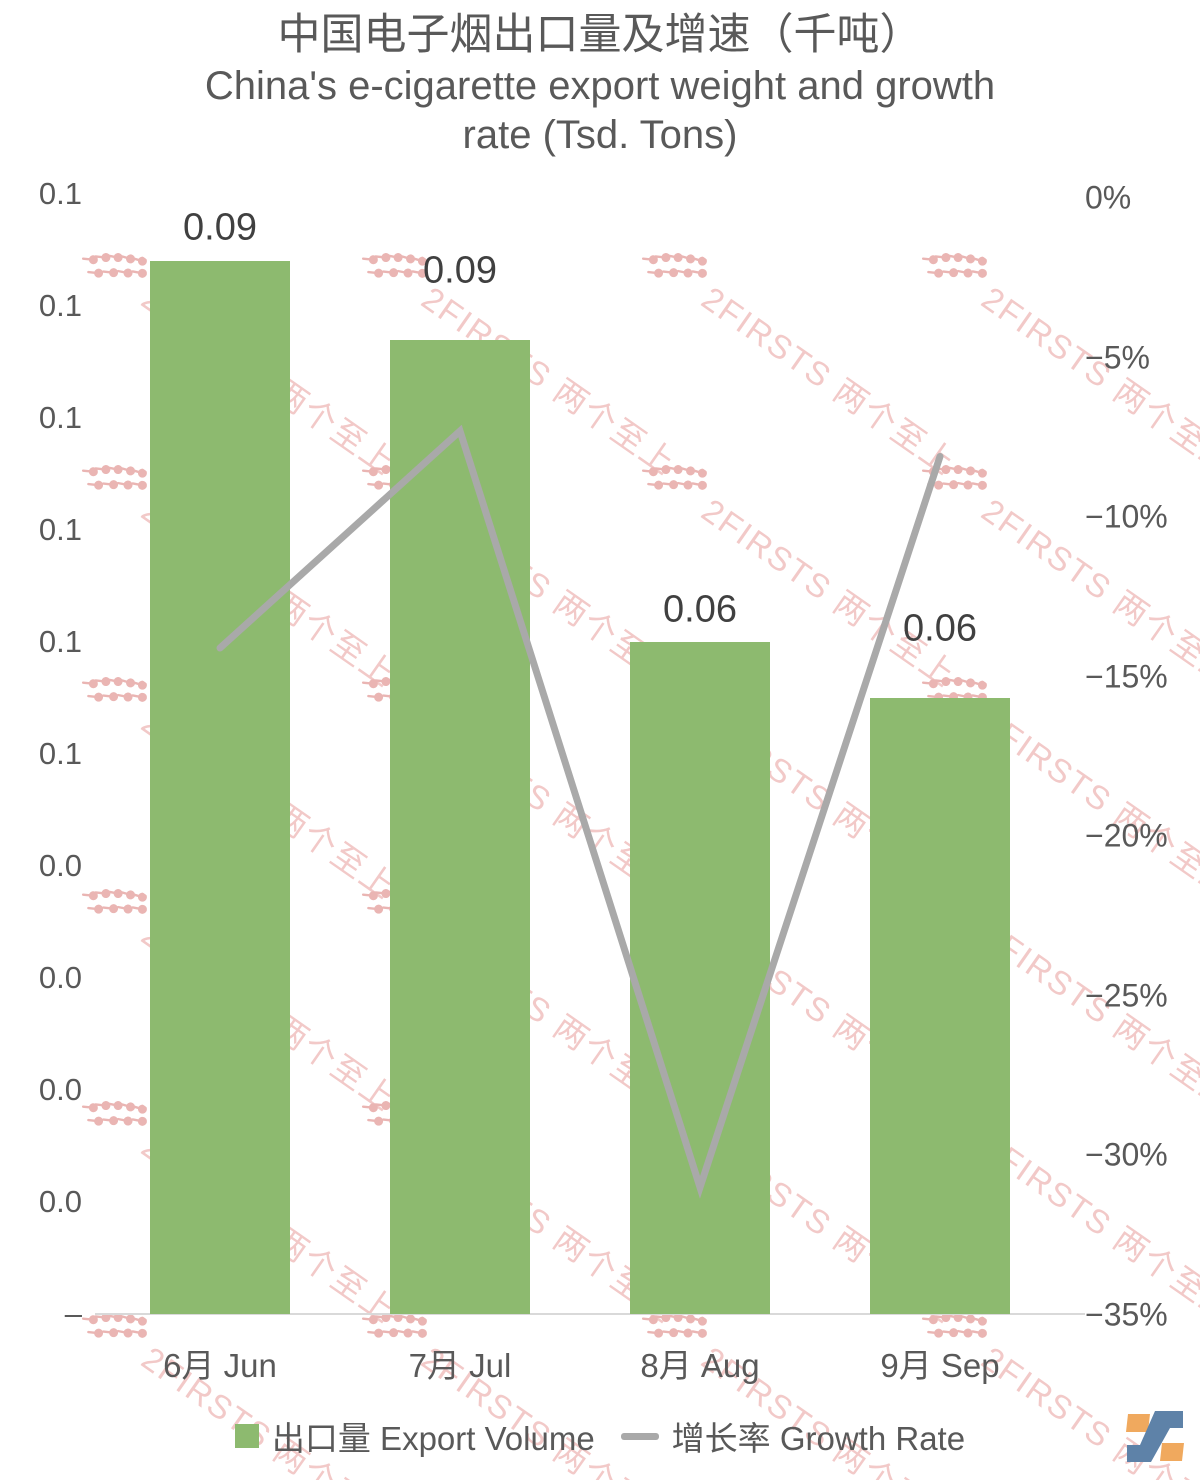 This screenshot has height=1480, width=1200. Describe the element at coordinates (818, 1438) in the screenshot. I see `legend-label-growth-rate: 增长率 Growth Rate` at that location.